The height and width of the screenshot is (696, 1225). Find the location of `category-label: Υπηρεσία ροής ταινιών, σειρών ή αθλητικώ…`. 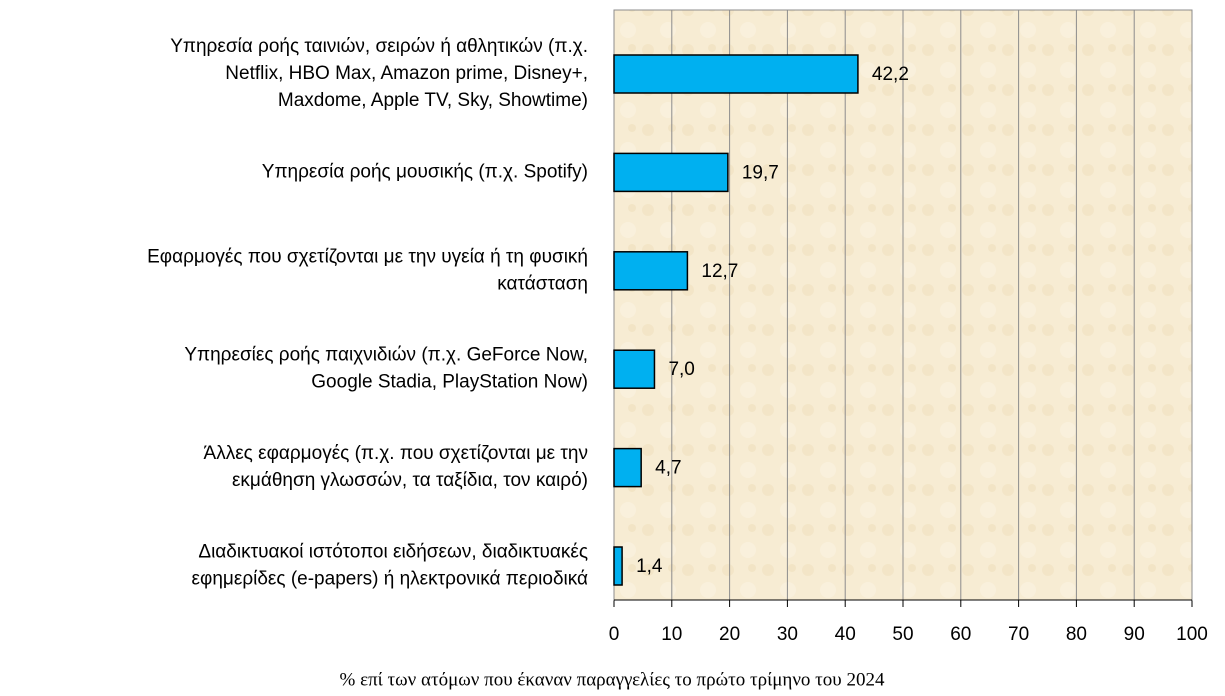

category-label: Υπηρεσία ροής ταινιών, σειρών ή αθλητικώ… is located at coordinates (379, 46).